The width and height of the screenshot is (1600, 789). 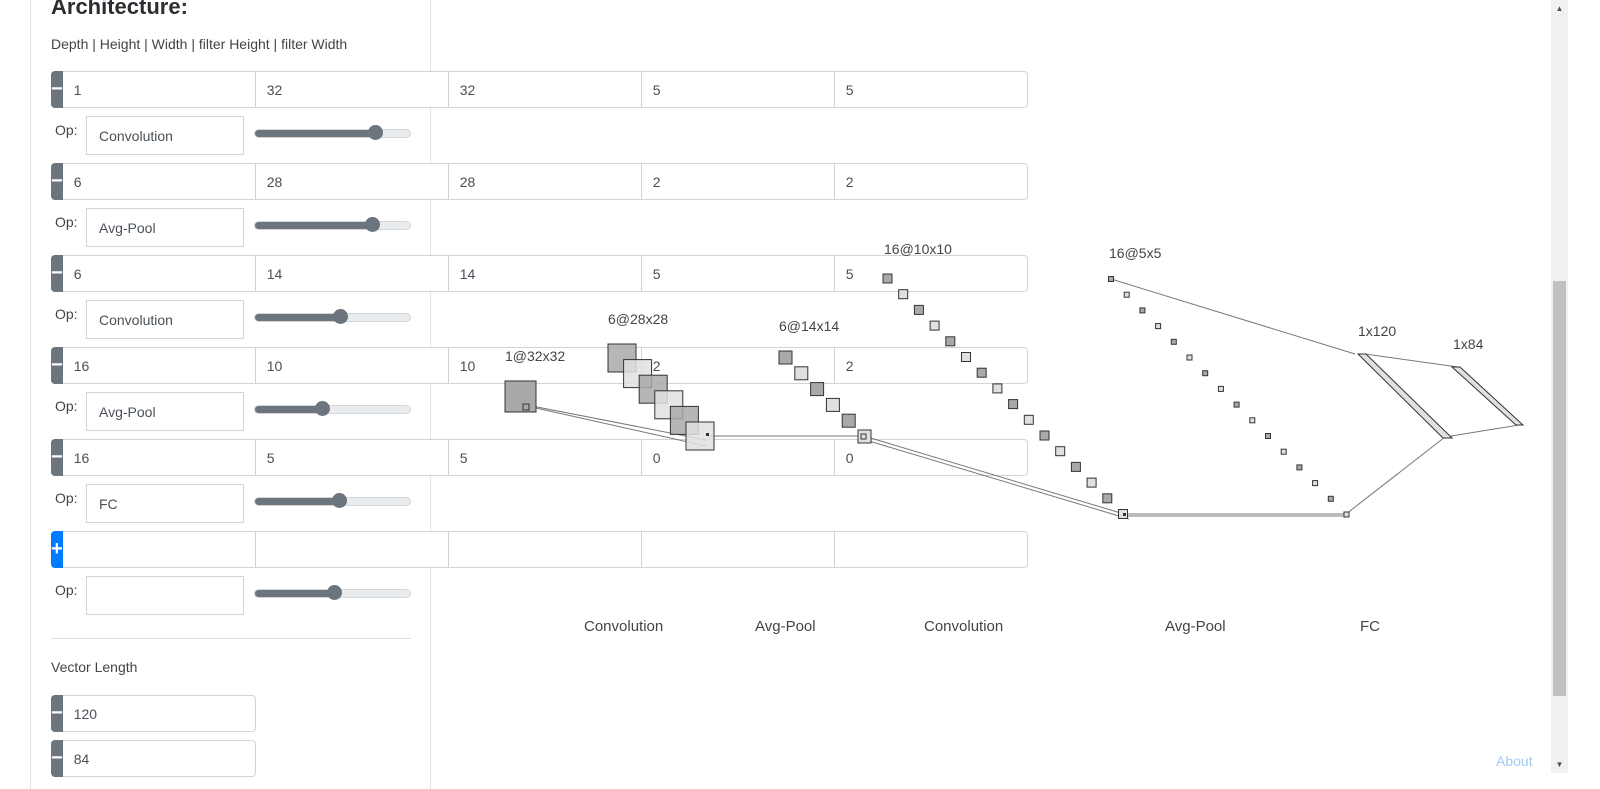 I want to click on op-label: Op:, so click(x=66, y=130).